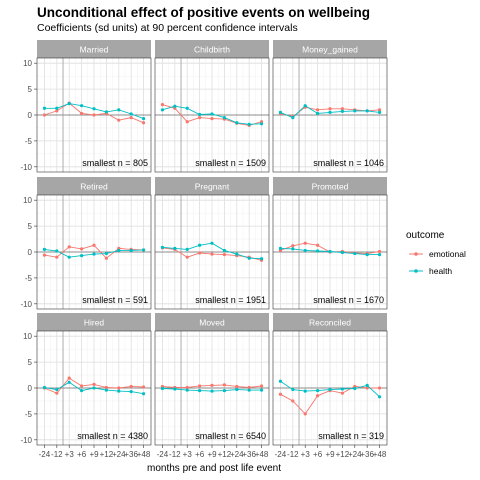 This screenshot has width=480, height=480. What do you see at coordinates (348, 300) in the screenshot?
I see `sample-size-label: smallest n = 1670` at bounding box center [348, 300].